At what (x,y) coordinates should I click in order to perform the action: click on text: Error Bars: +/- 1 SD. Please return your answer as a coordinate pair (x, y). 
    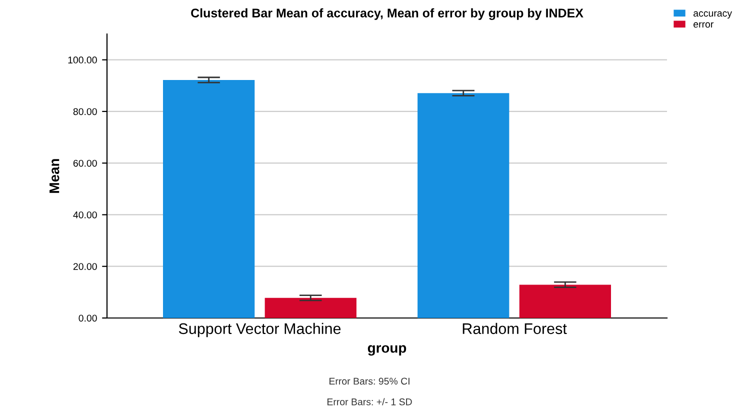
    Looking at the image, I should click on (369, 402).